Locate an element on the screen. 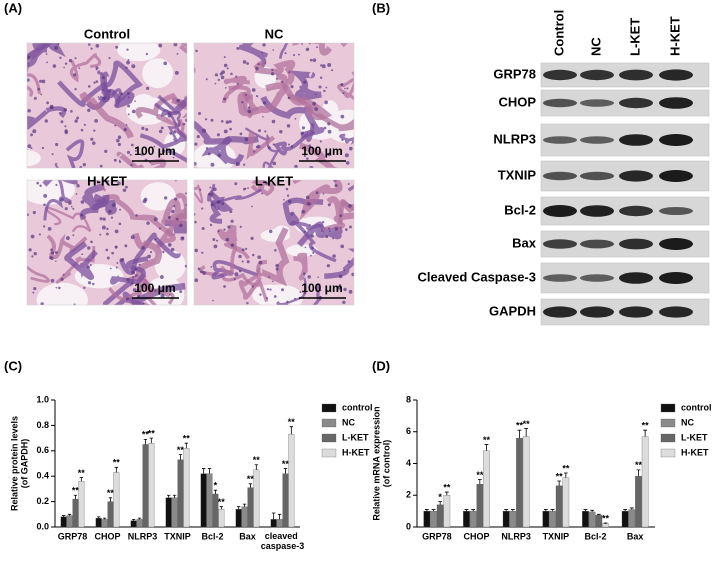 Image resolution: width=720 pixels, height=566 pixels. x-tick-label: cleaved caspase-3 is located at coordinates (283, 541).